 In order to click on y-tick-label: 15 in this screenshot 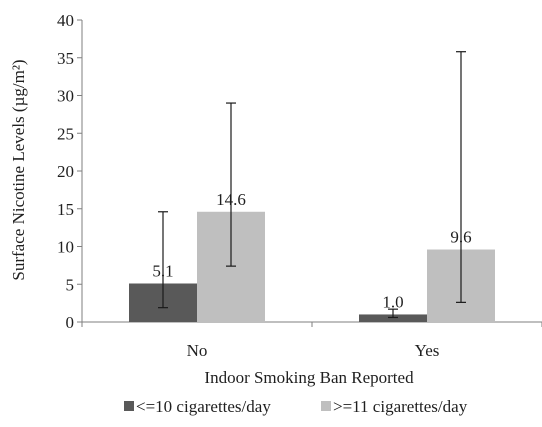, I will do `click(65, 209)`.